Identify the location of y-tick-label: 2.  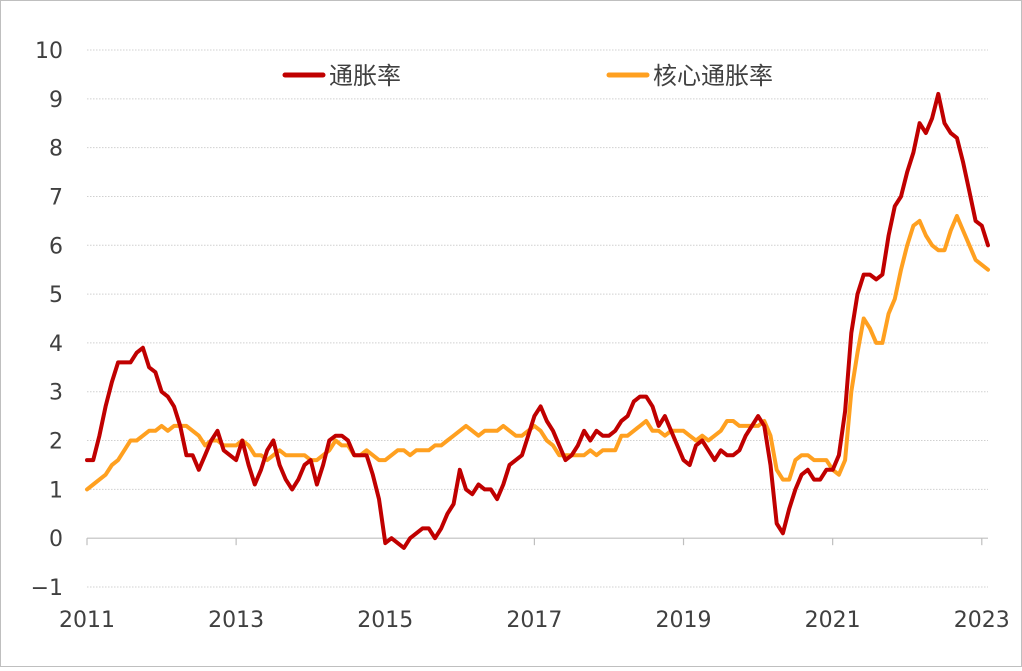
(56, 442).